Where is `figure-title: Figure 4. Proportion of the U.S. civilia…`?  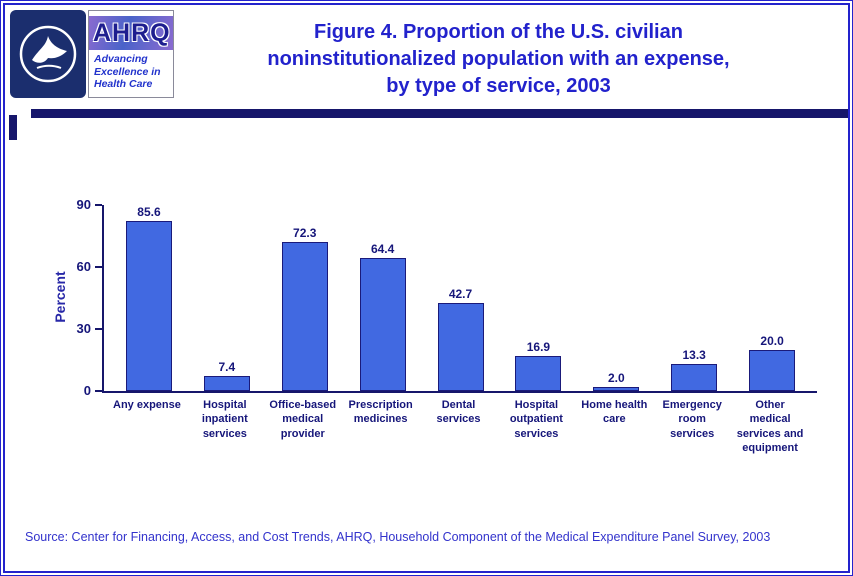
figure-title: Figure 4. Proportion of the U.S. civilia… is located at coordinates (498, 59).